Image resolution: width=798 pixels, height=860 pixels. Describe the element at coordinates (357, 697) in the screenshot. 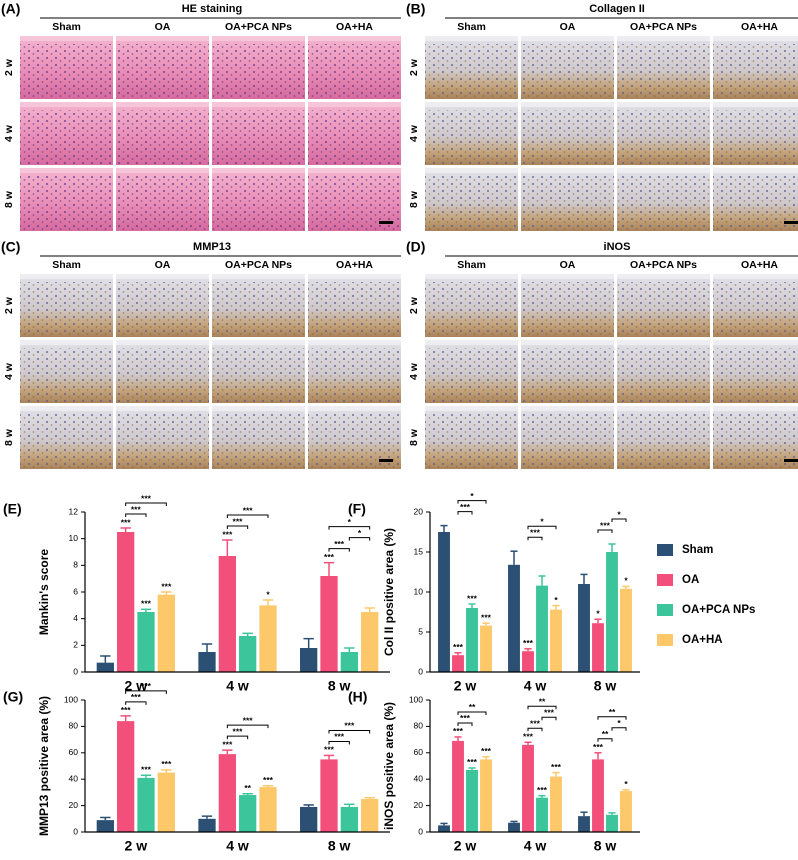

I see `panel-label: (H)` at that location.